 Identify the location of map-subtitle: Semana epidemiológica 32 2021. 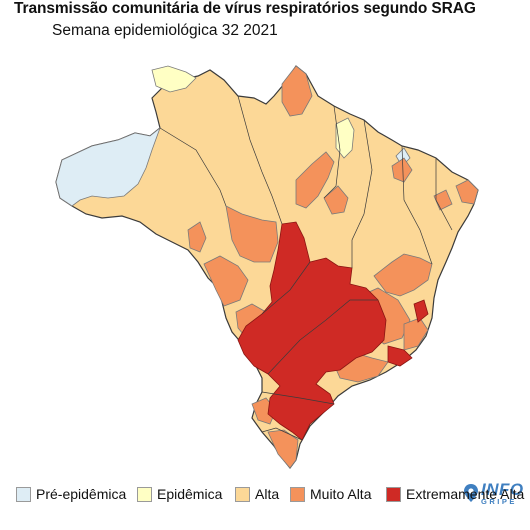
(165, 30).